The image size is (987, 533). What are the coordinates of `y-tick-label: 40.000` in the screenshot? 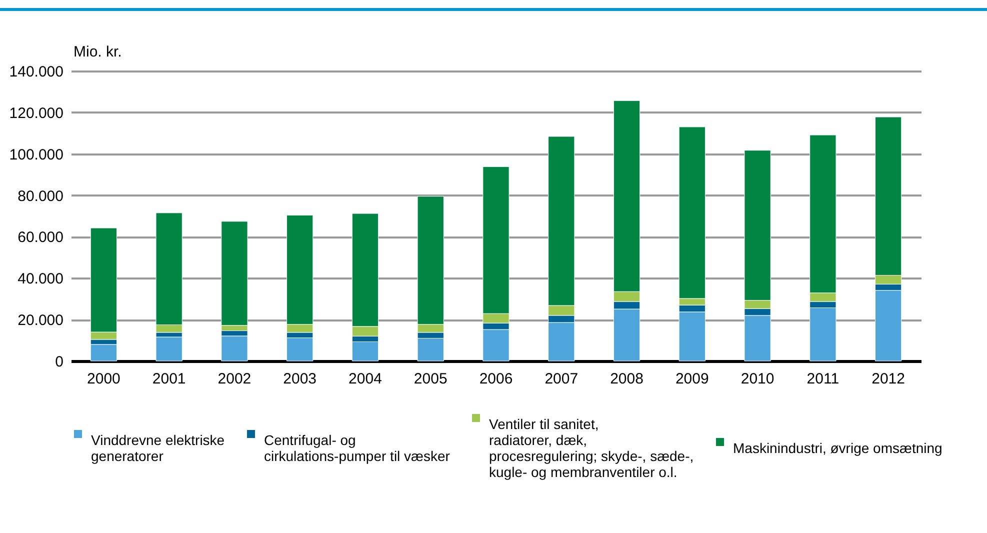 It's located at (41, 279).